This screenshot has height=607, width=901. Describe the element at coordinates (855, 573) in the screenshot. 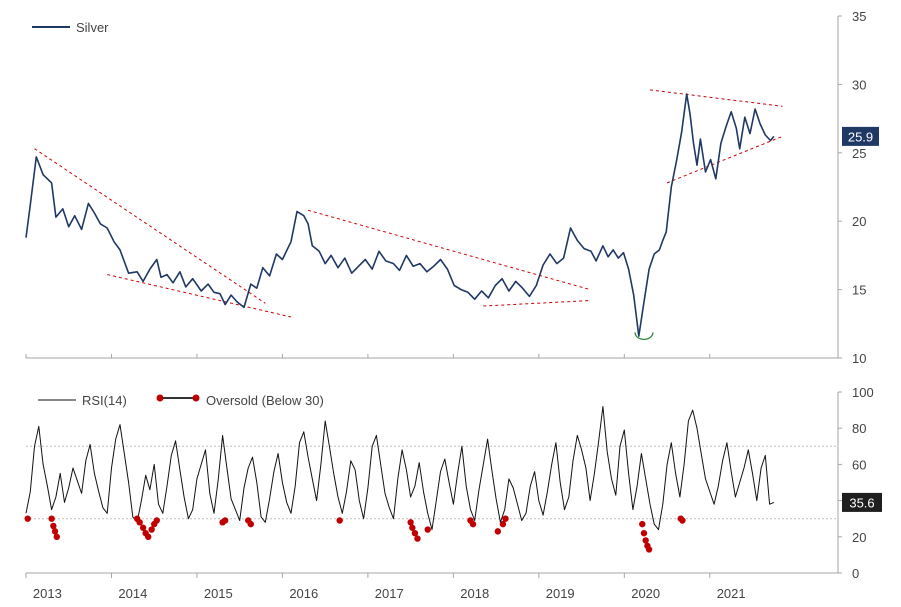

I see `rsi-y-tick-label: 0` at that location.